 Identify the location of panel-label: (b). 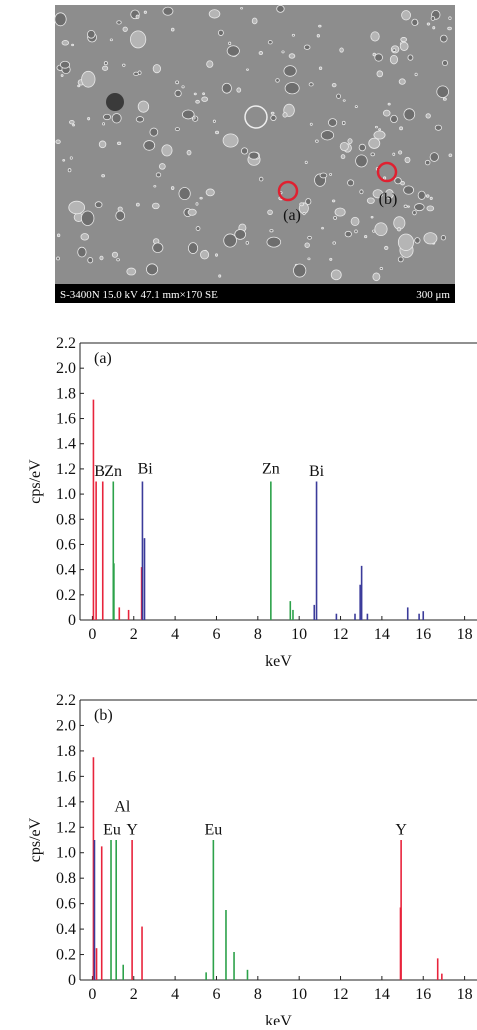
(103, 715).